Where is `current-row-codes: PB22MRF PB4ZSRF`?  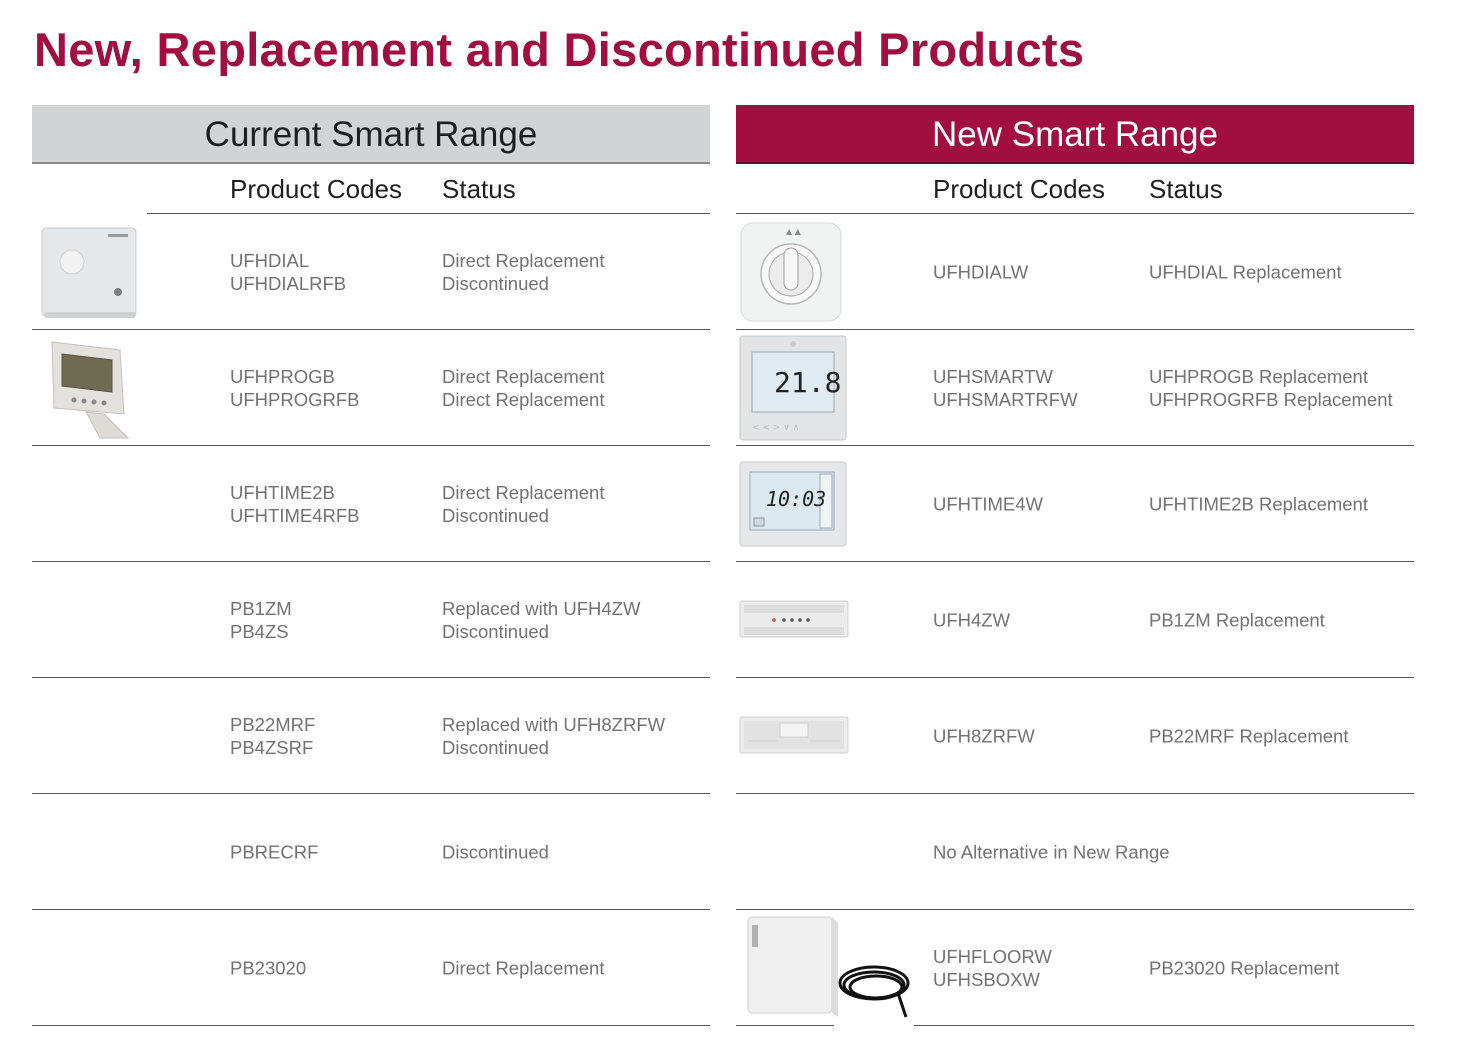
current-row-codes: PB22MRF PB4ZSRF is located at coordinates (272, 736).